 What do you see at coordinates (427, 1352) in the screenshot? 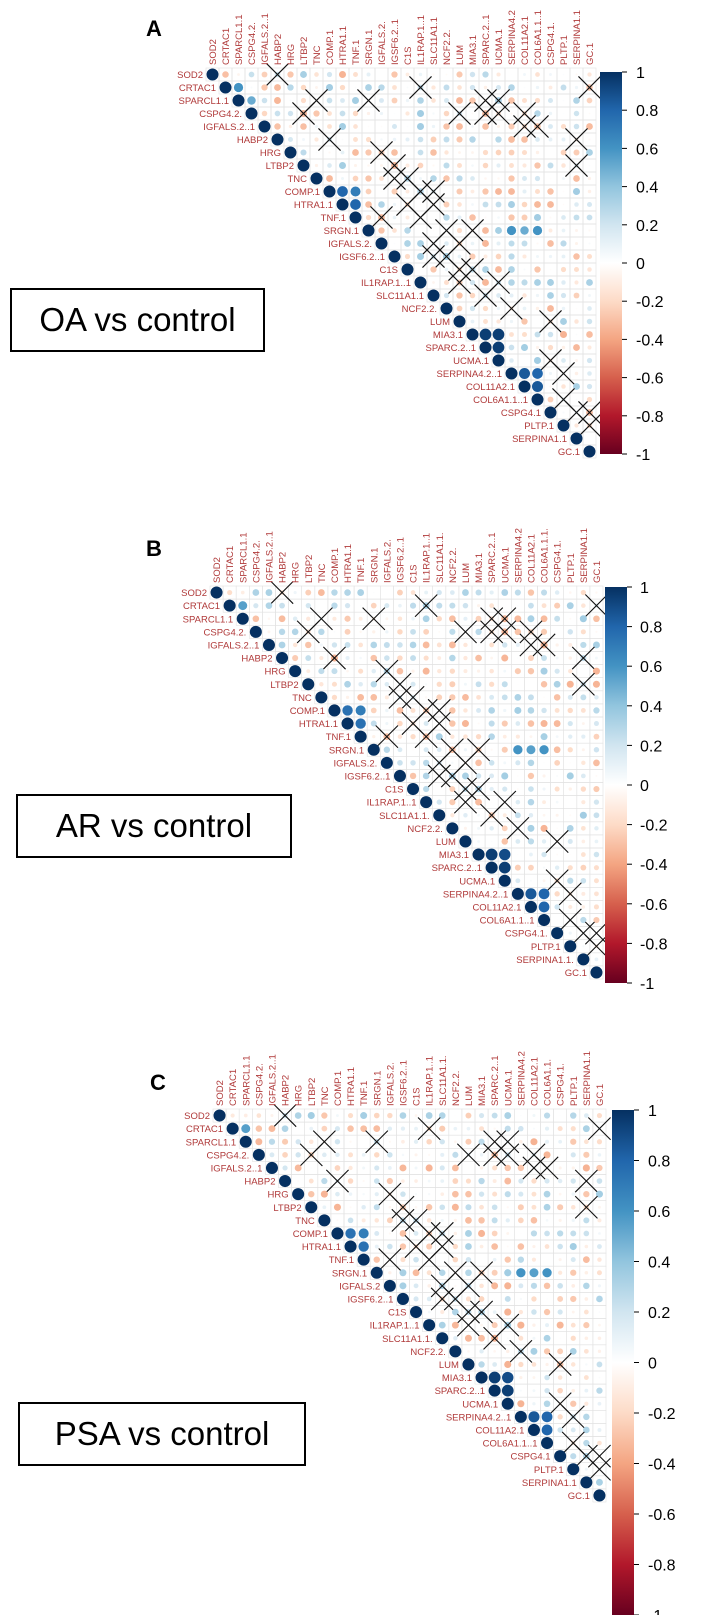
I see `row-label: NCF2.2.` at bounding box center [427, 1352].